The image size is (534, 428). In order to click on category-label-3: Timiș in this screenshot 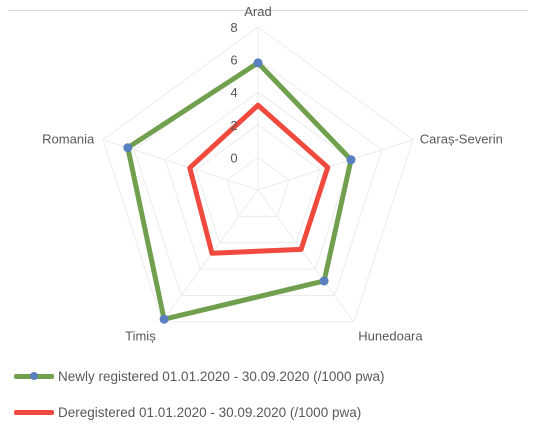, I will do `click(140, 336)`.